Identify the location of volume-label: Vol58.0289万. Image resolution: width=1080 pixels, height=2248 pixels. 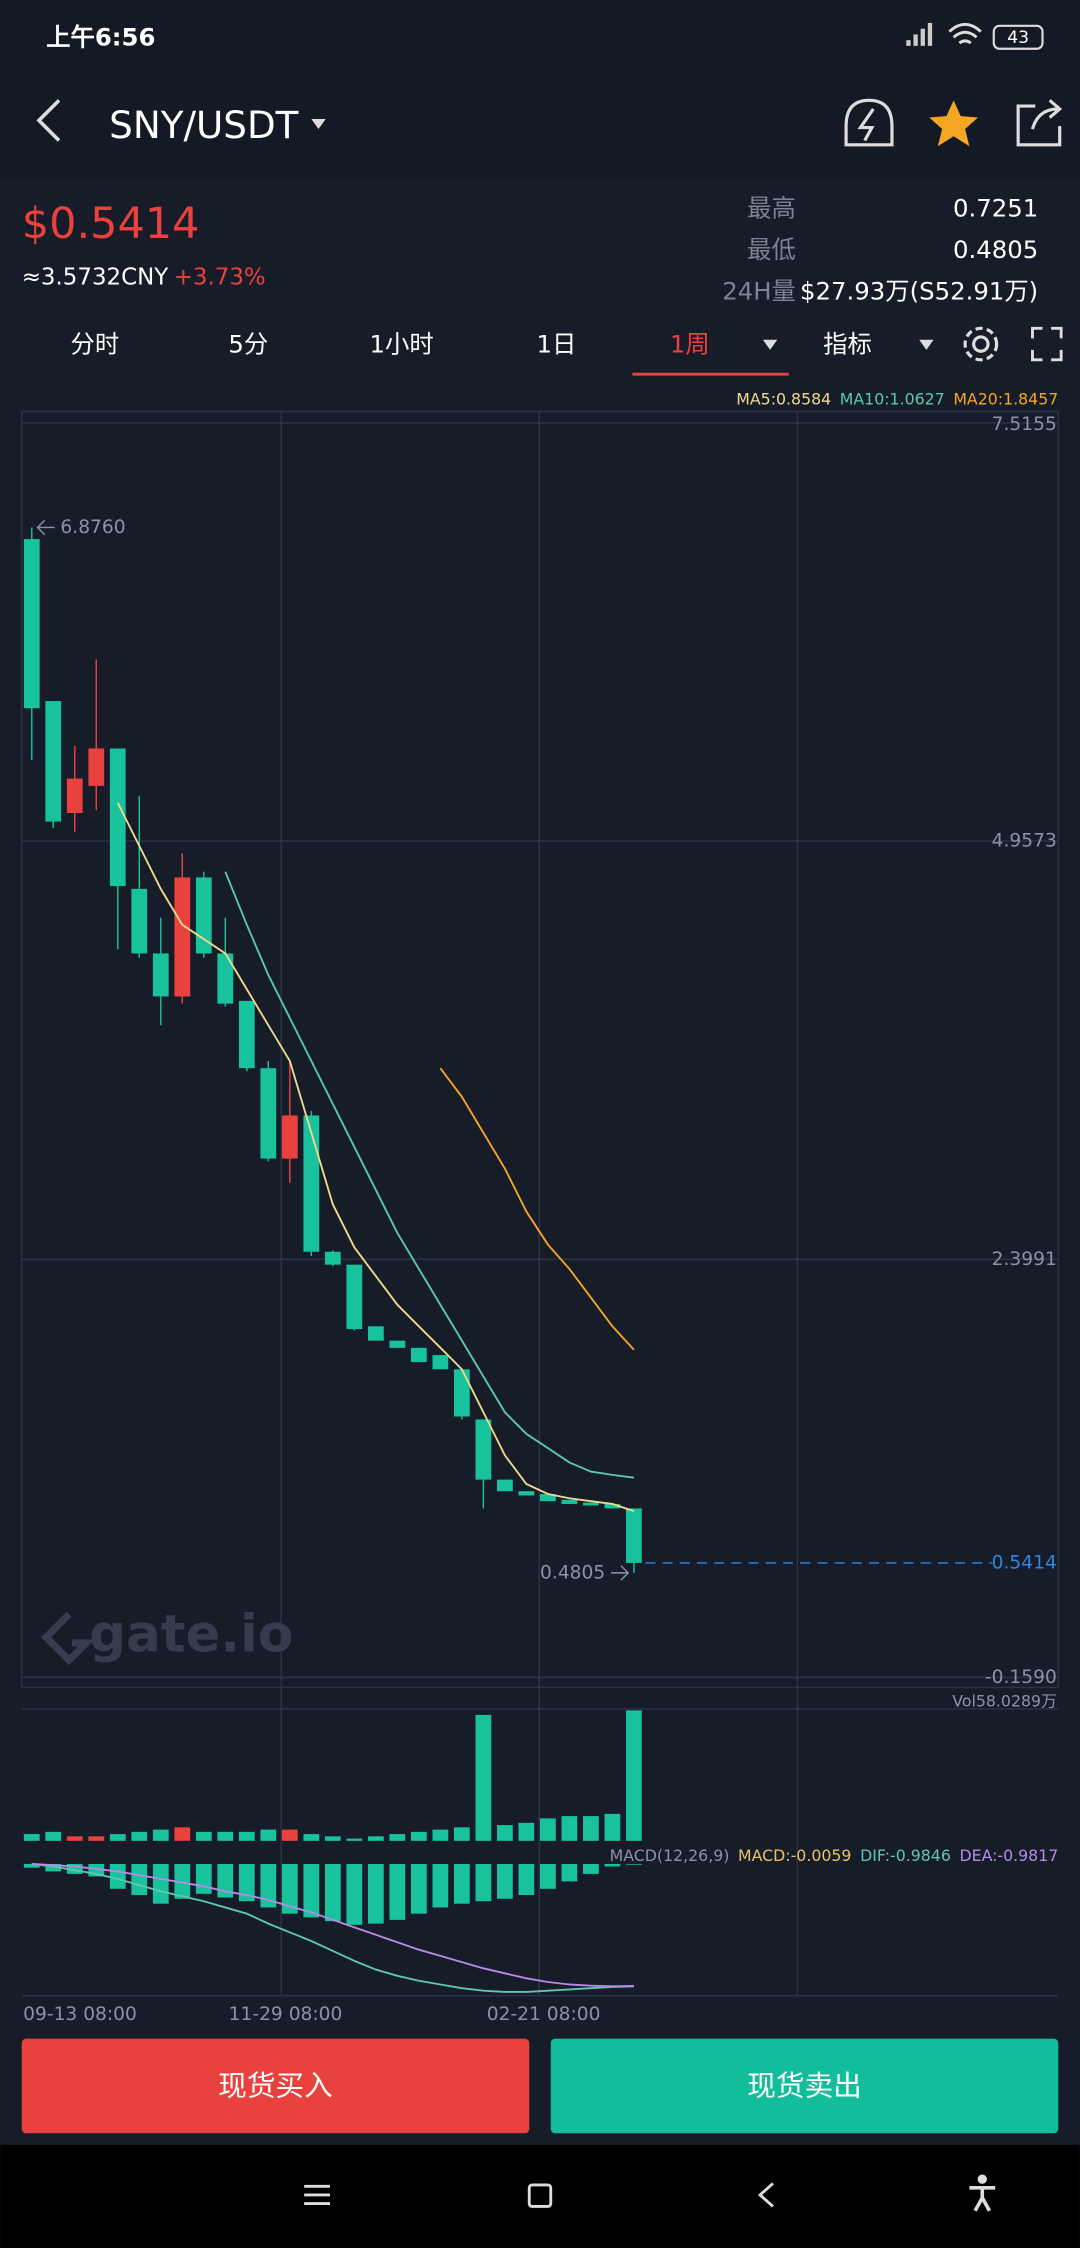
(1004, 1700).